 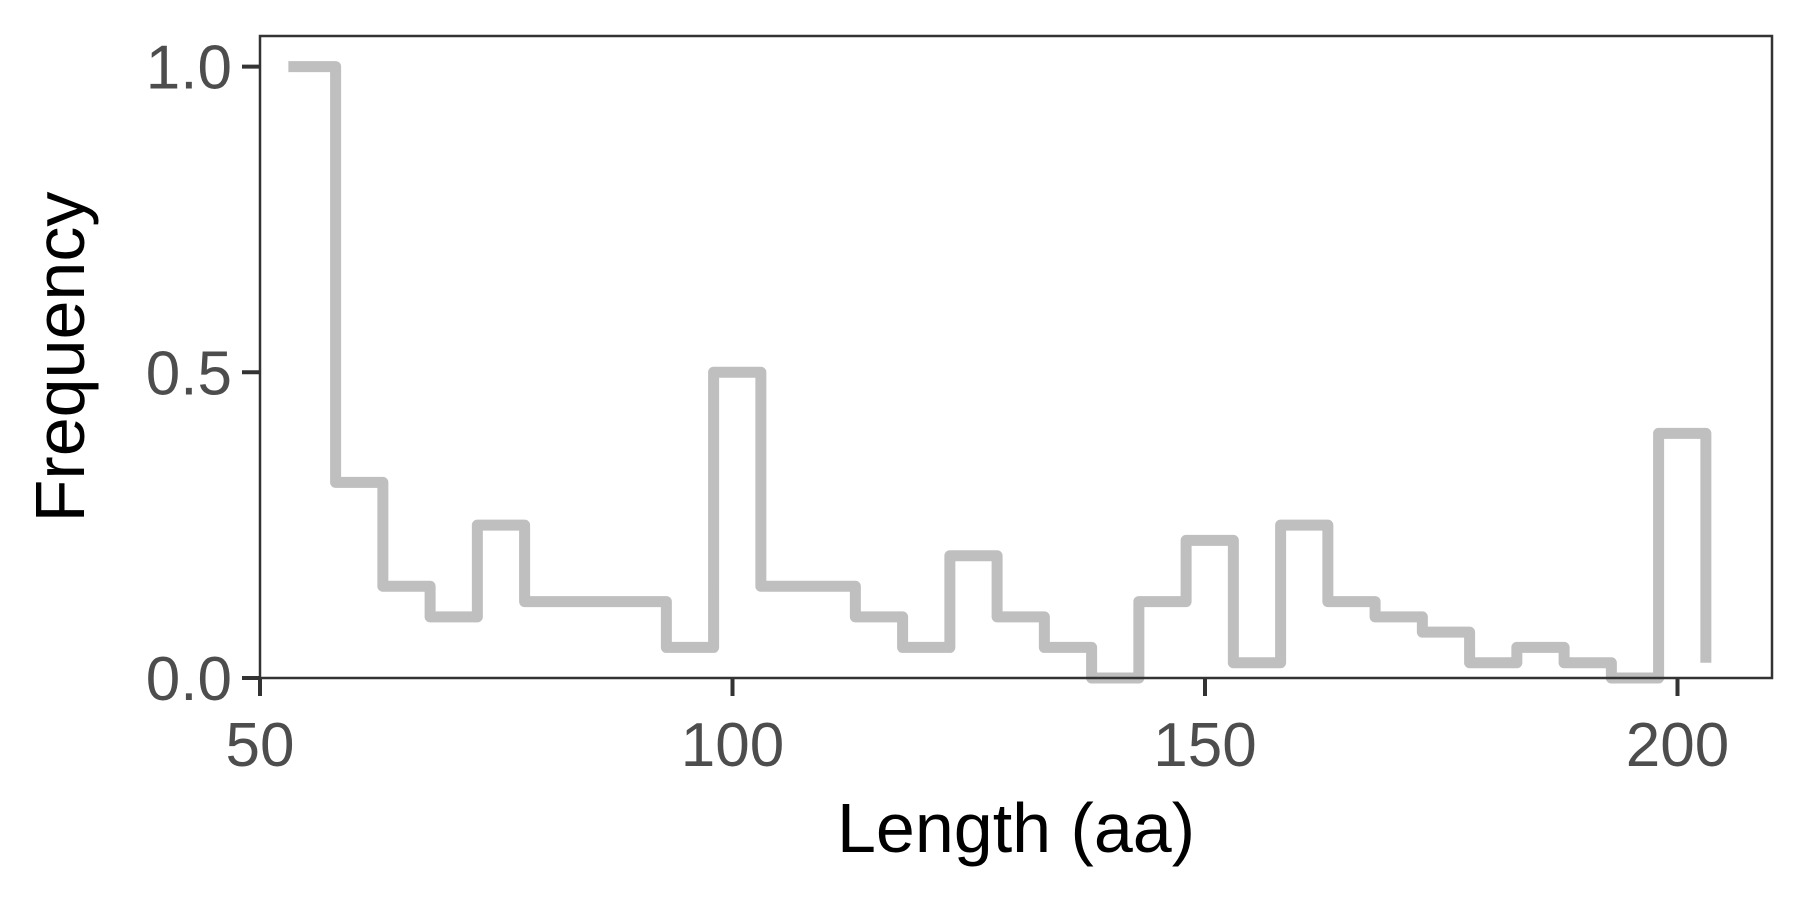 What do you see at coordinates (260, 745) in the screenshot?
I see `x-tick-label: 50` at bounding box center [260, 745].